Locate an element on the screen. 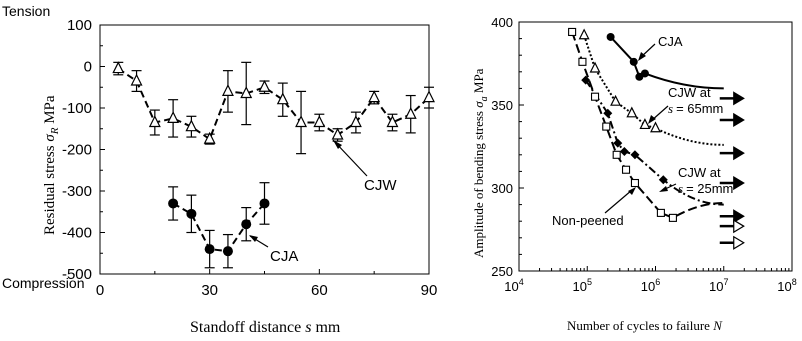  left-y-tick-label-6: -500 is located at coordinates (77, 274).